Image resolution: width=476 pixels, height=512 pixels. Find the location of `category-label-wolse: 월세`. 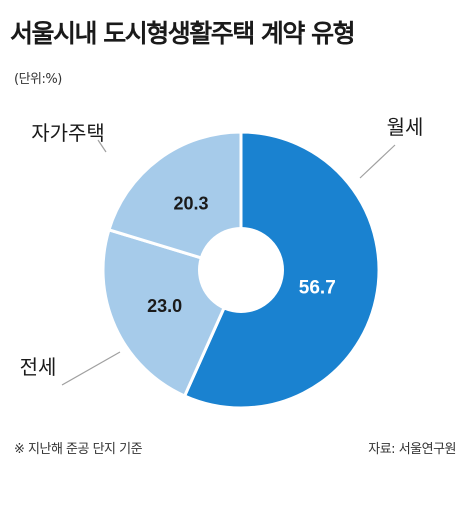

category-label-wolse: 월세 is located at coordinates (405, 127).